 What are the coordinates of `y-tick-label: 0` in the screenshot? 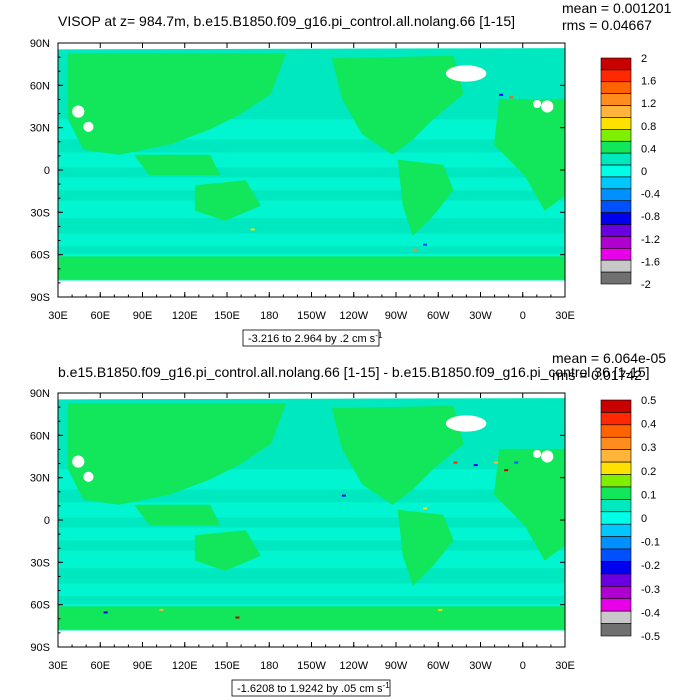 It's located at (47, 171).